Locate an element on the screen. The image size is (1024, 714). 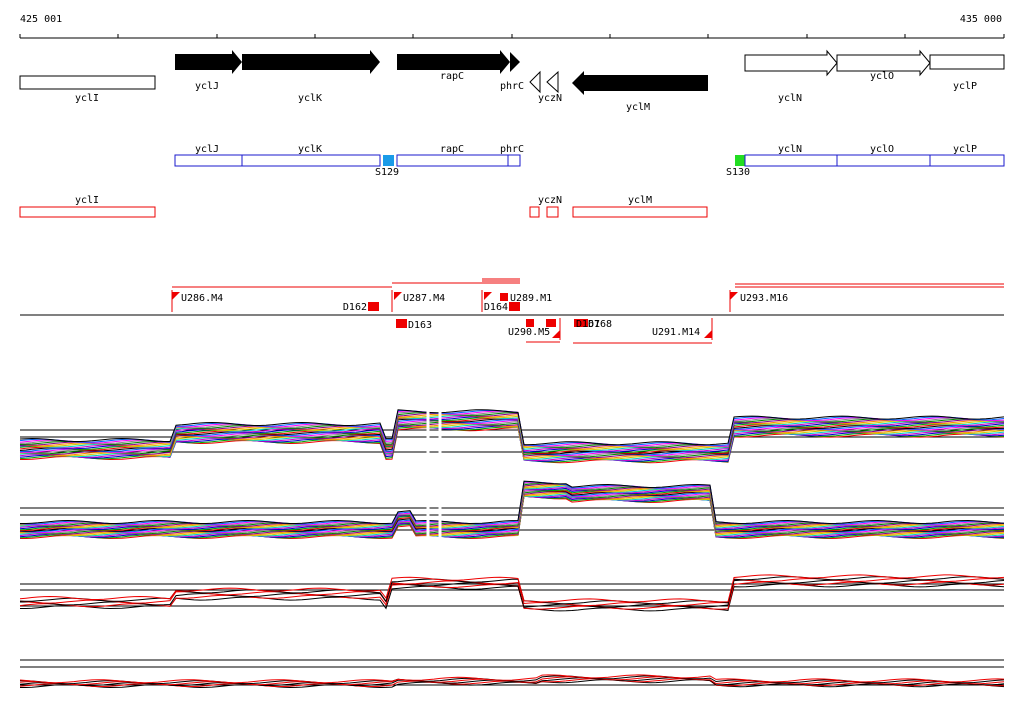
site-label: S130 is located at coordinates (738, 172).